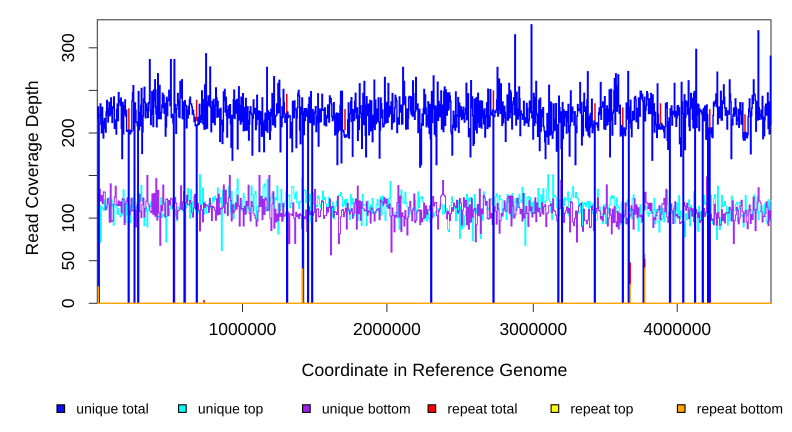 The width and height of the screenshot is (792, 432). What do you see at coordinates (533, 329) in the screenshot?
I see `svg-text: 3000000` at bounding box center [533, 329].